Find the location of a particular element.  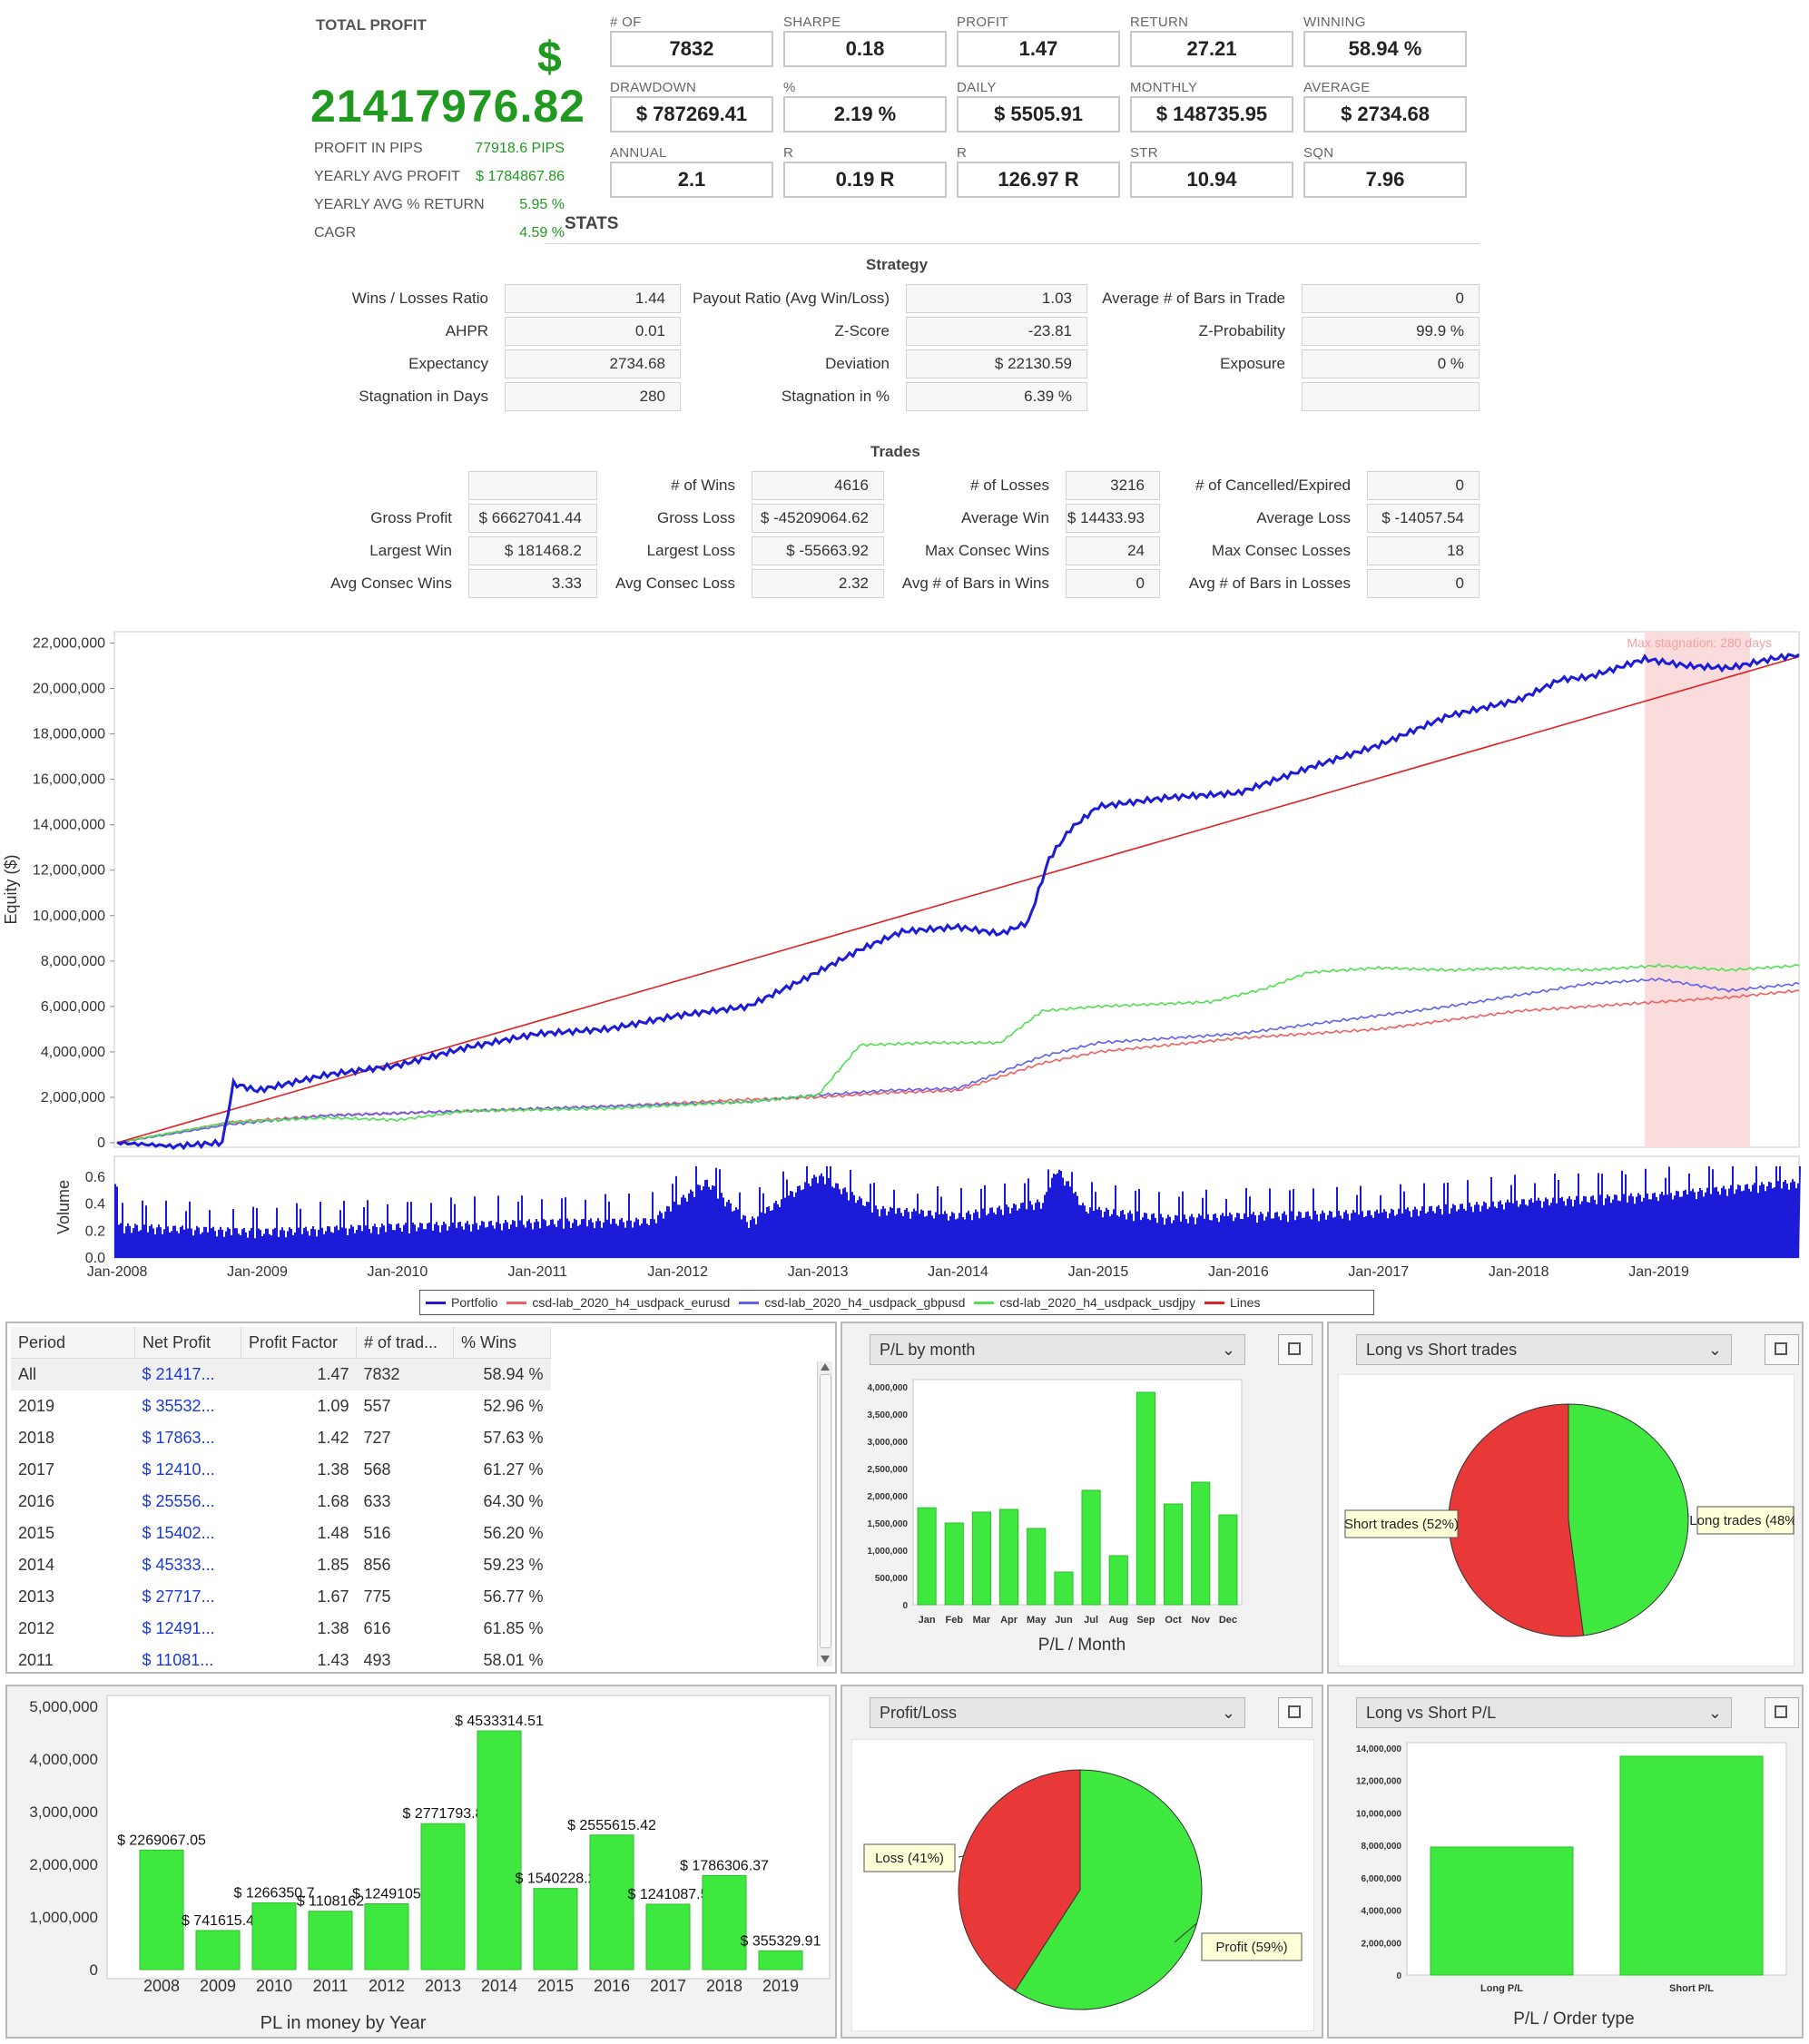

trades-title: Trades is located at coordinates (895, 451).